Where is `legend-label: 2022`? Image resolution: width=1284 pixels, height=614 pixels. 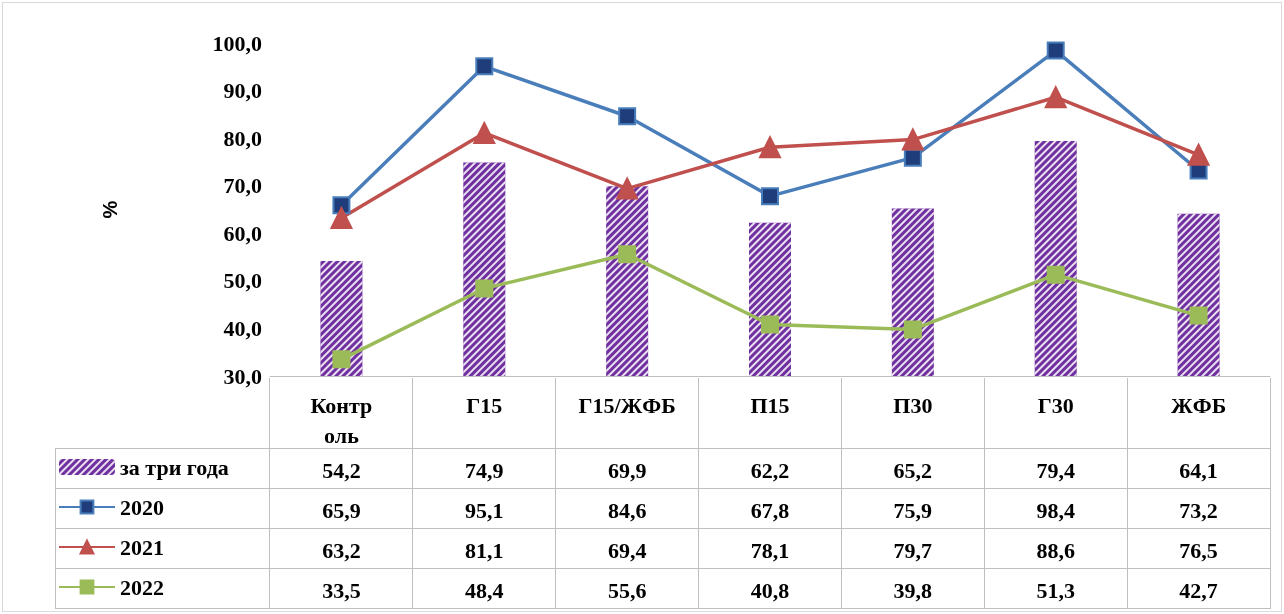 legend-label: 2022 is located at coordinates (142, 587).